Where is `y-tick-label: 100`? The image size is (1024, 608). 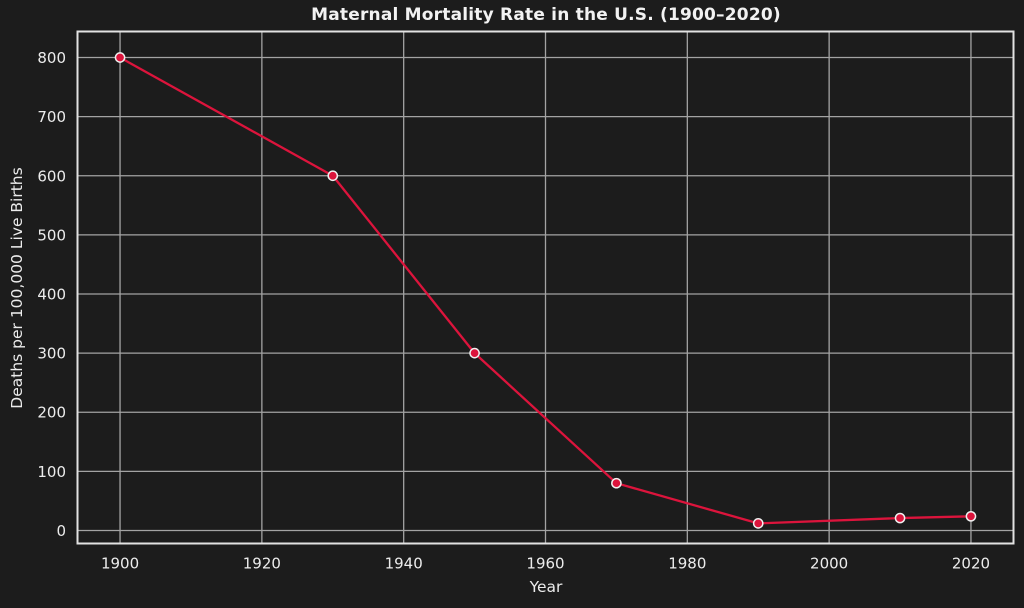
y-tick-label: 100 is located at coordinates (51, 472).